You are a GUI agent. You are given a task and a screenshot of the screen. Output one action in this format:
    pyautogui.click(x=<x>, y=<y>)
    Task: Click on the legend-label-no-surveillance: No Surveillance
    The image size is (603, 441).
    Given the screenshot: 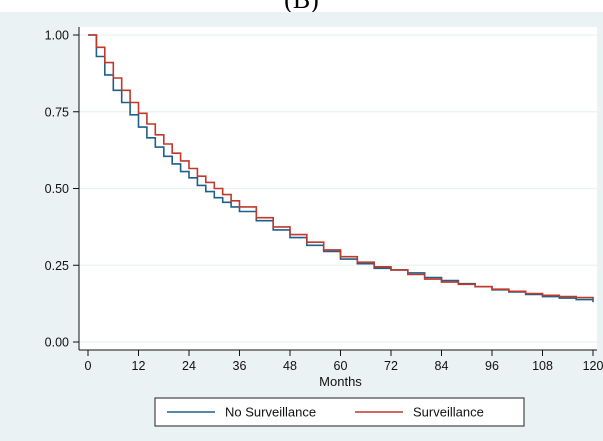 What is the action you would take?
    pyautogui.click(x=270, y=412)
    